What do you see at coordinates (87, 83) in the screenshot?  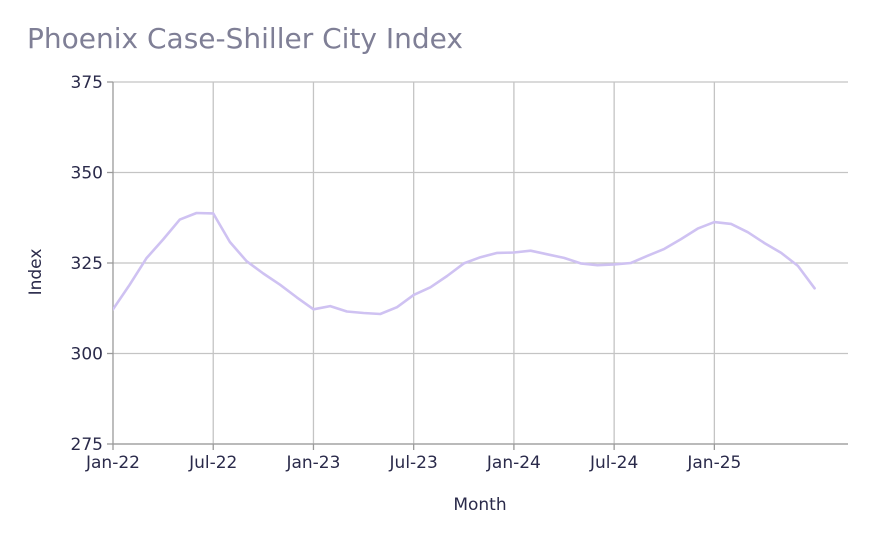 I see `y-tick-label-4: 375` at bounding box center [87, 83].